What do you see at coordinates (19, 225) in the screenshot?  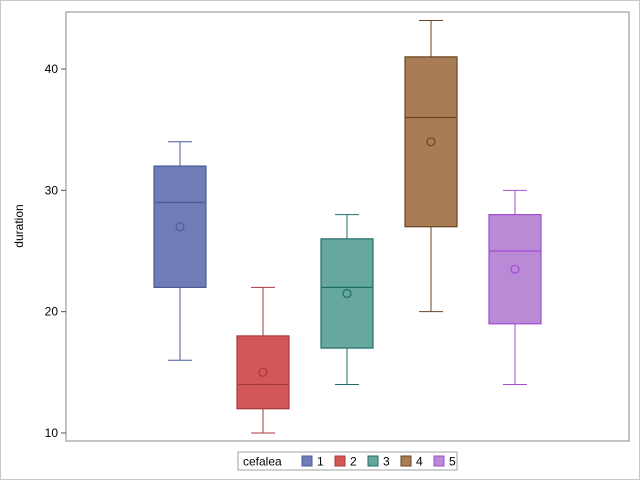 I see `y-axis-label: duration` at bounding box center [19, 225].